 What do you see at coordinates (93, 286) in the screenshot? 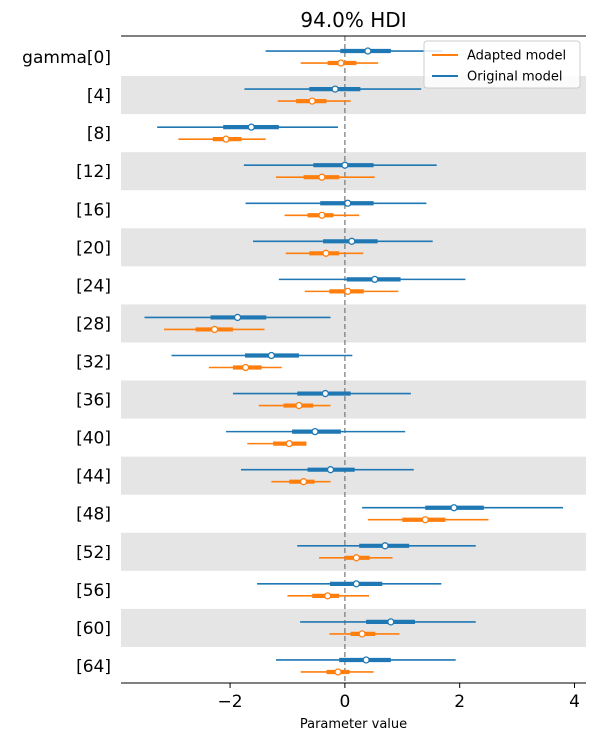
I see `row-label: [24]` at bounding box center [93, 286].